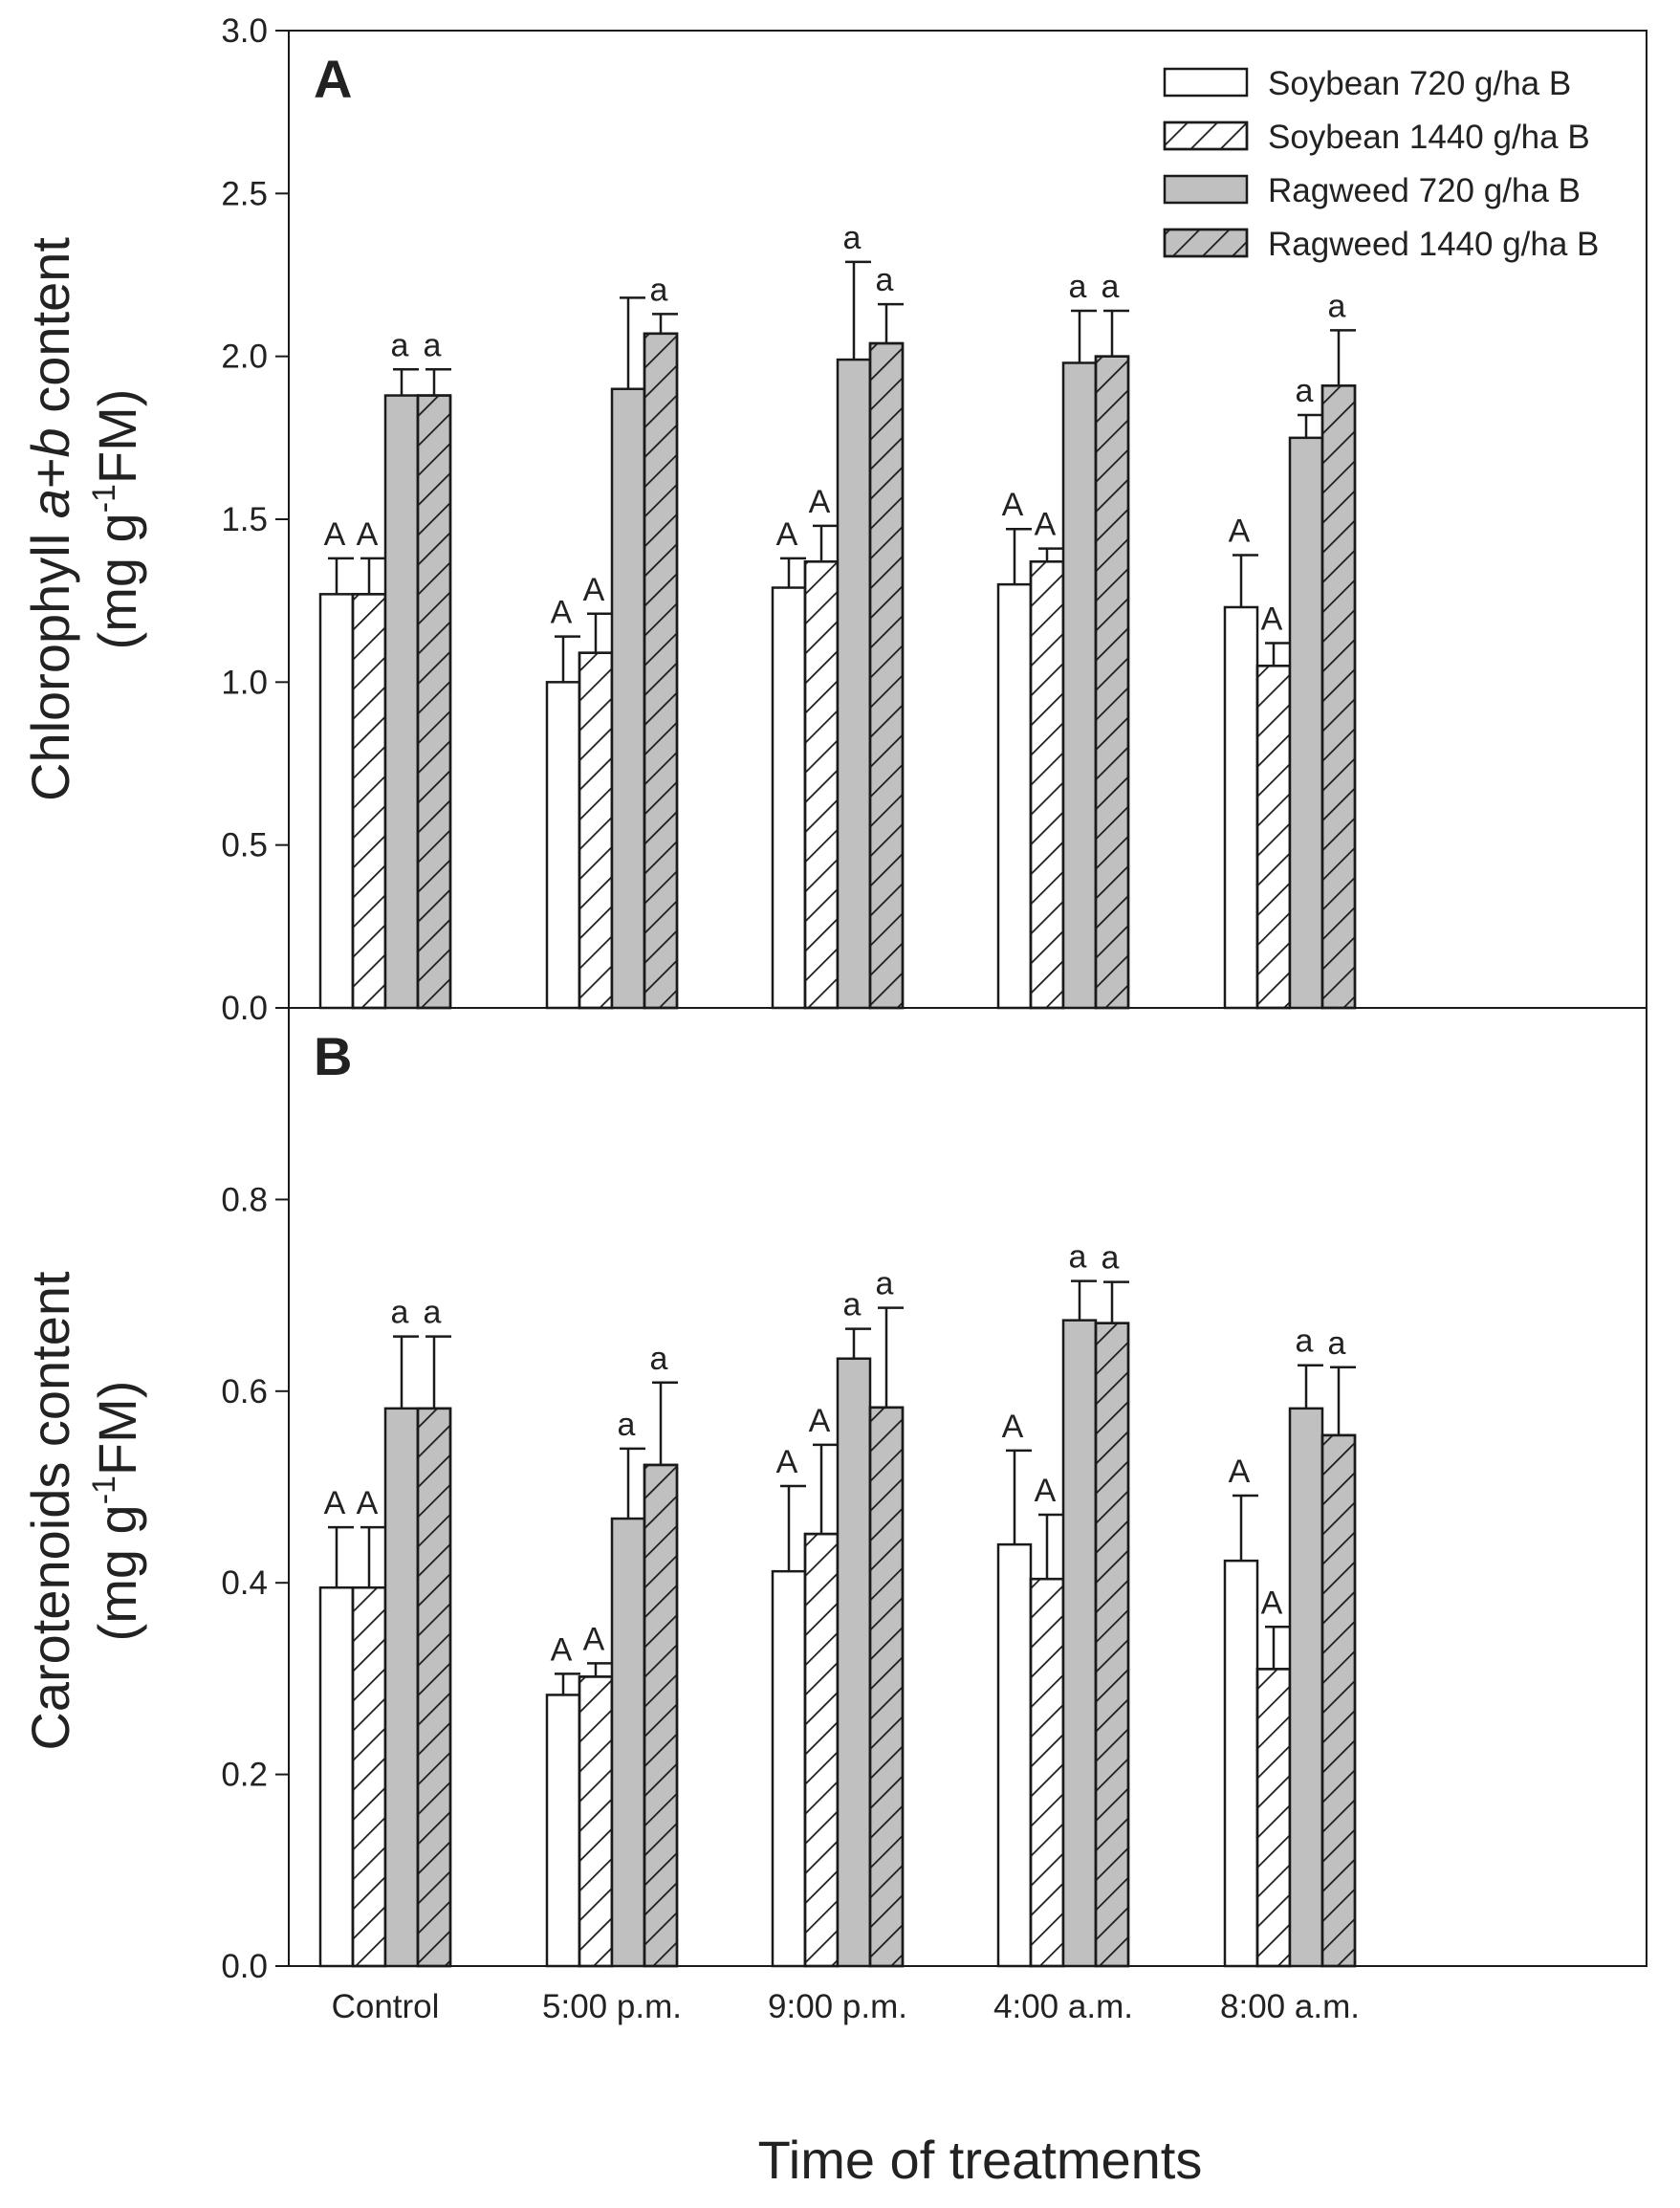  Describe the element at coordinates (245, 846) in the screenshot. I see `panel-a-ytick-label-1: 0.5` at that location.